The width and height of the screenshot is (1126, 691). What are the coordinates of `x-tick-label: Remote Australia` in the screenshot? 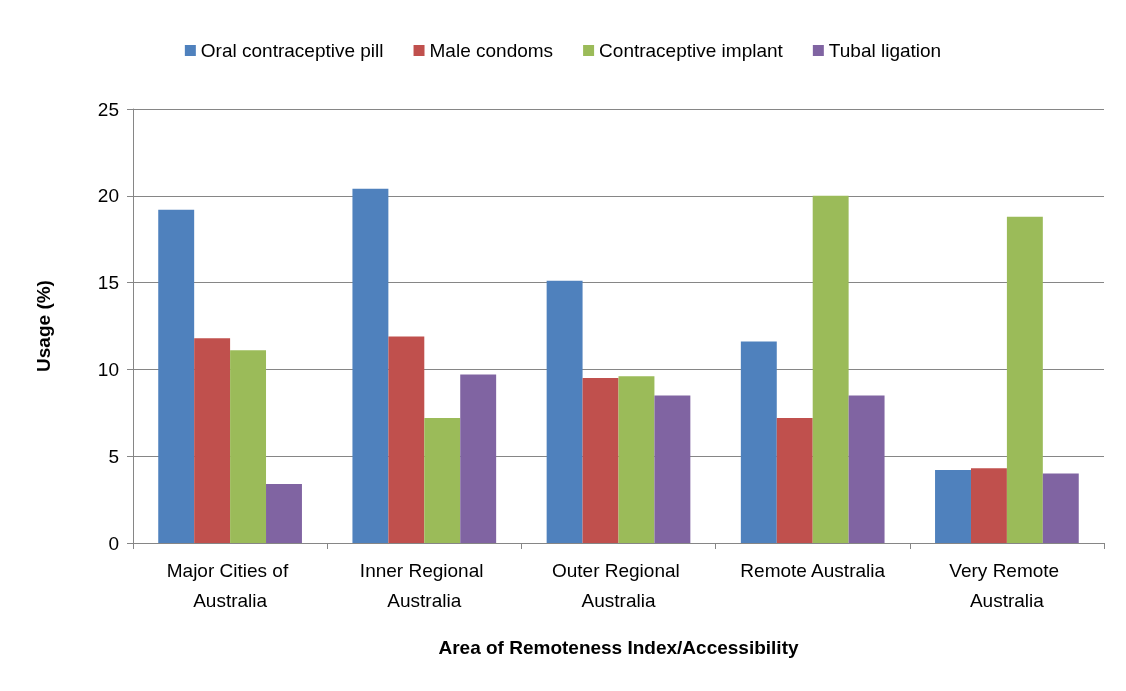 It's located at (813, 570).